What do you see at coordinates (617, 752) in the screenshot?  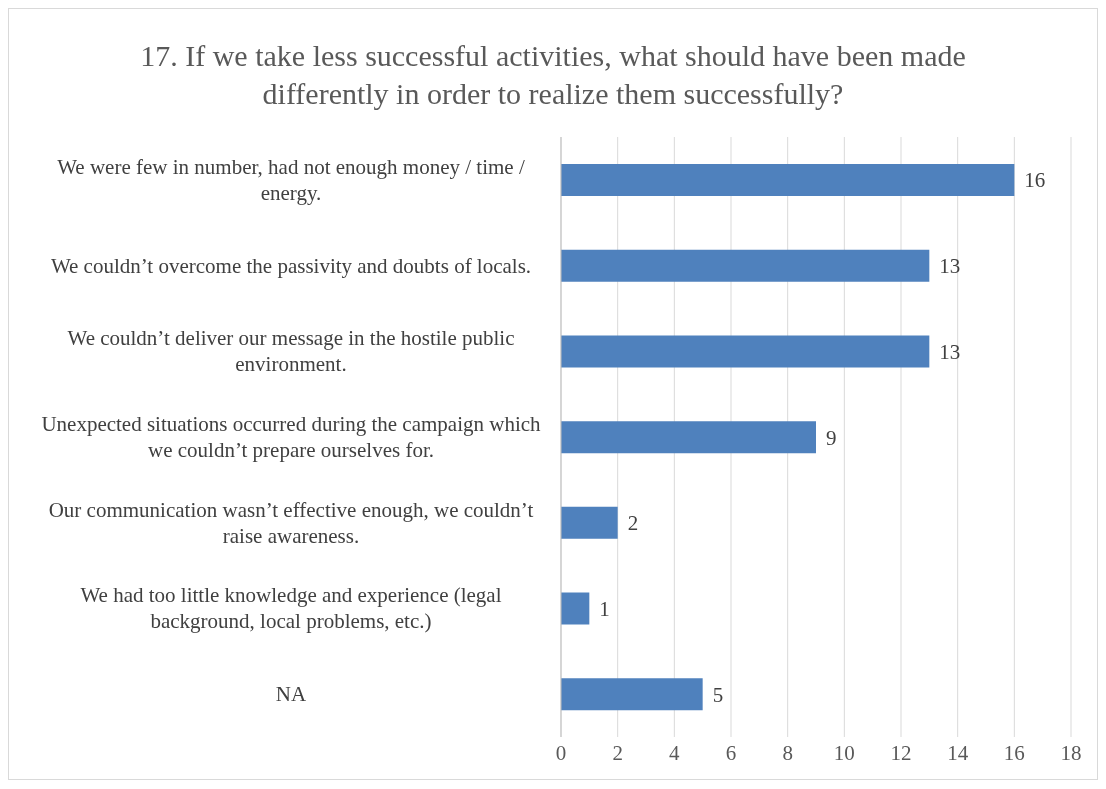 I see `x-tick-label: 2` at bounding box center [617, 752].